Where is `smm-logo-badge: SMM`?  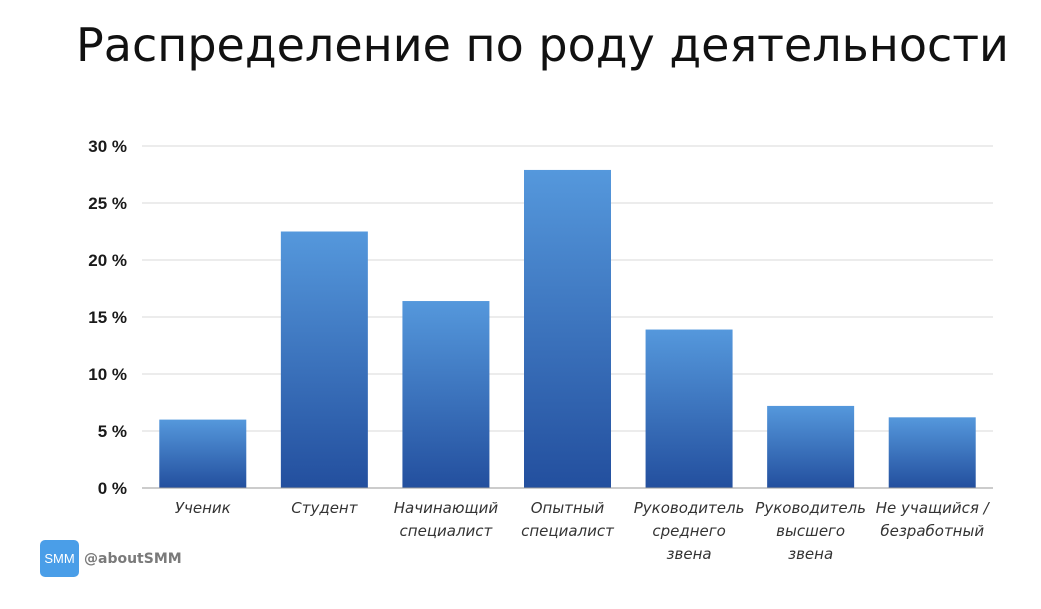
smm-logo-badge: SMM is located at coordinates (59, 558).